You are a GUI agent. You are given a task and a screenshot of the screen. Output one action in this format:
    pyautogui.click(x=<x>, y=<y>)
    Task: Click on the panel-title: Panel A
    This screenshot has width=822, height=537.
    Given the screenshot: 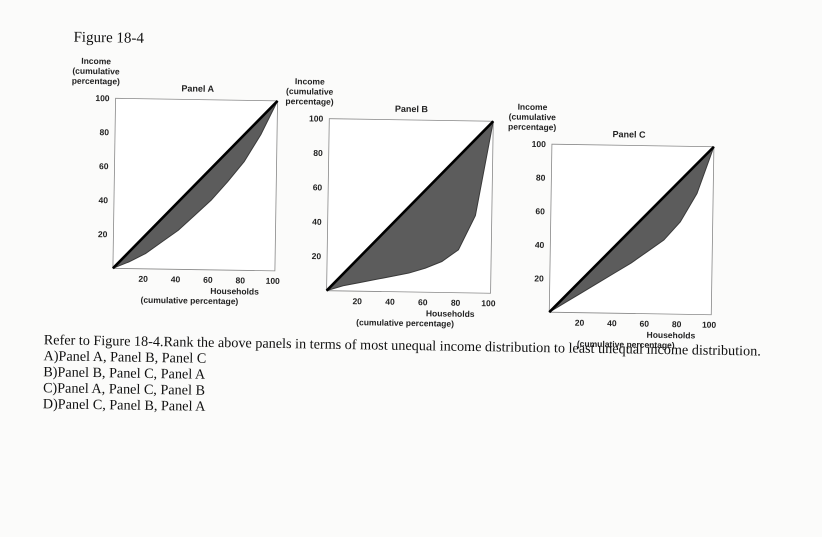 What is the action you would take?
    pyautogui.click(x=197, y=88)
    